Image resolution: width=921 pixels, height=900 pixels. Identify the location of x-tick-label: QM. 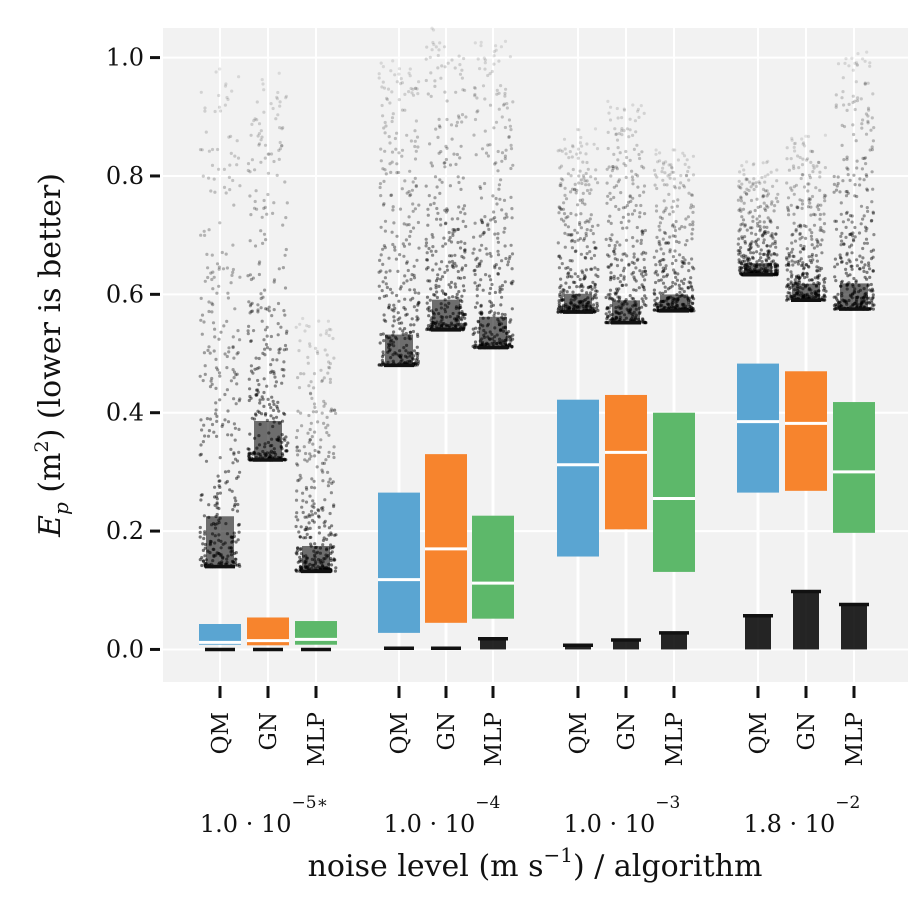
(579, 733).